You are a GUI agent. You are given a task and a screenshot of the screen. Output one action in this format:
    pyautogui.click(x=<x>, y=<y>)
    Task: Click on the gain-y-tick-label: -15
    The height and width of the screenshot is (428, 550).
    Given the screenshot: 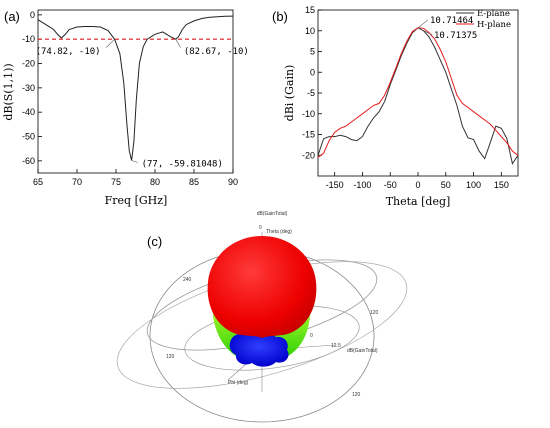 What is the action you would take?
    pyautogui.click(x=308, y=135)
    